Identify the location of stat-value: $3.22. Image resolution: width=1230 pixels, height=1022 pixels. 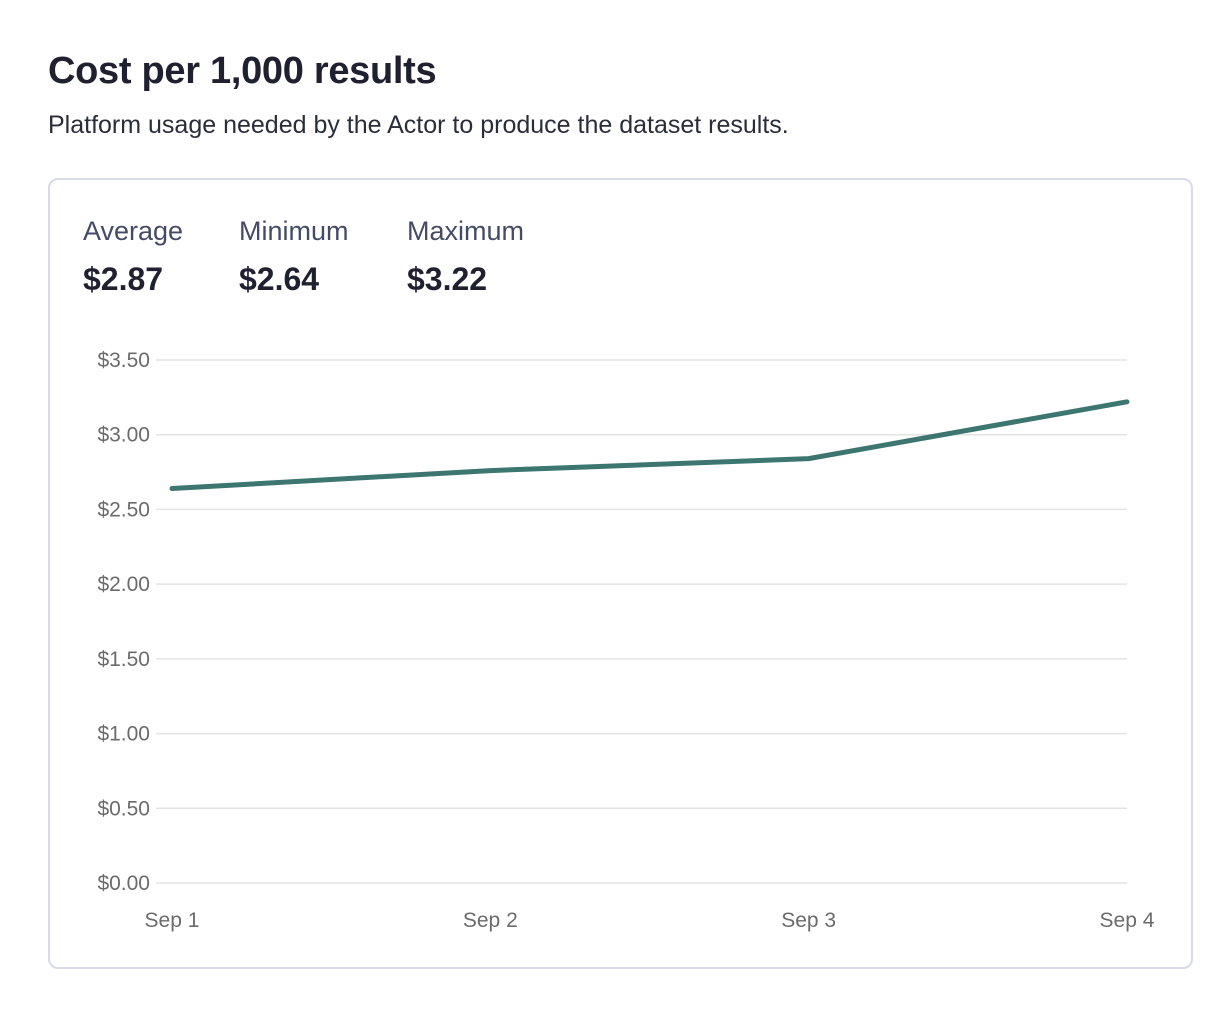
(447, 279).